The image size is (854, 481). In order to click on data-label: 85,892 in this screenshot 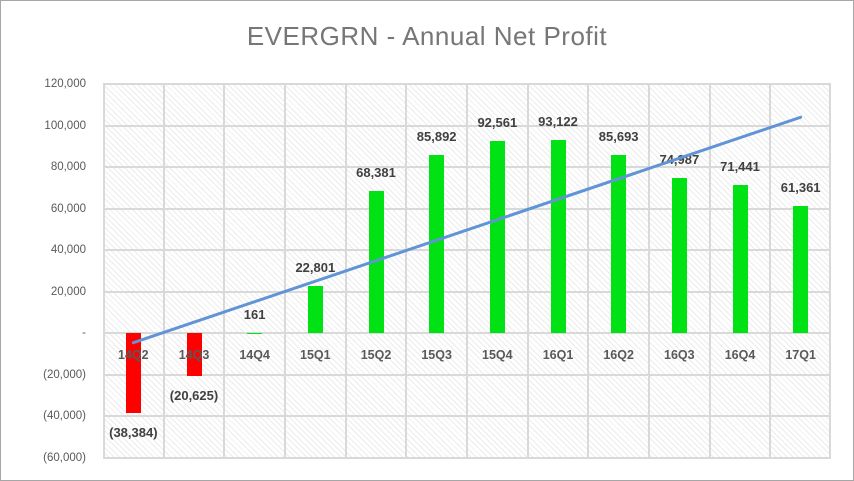, I will do `click(436, 136)`.